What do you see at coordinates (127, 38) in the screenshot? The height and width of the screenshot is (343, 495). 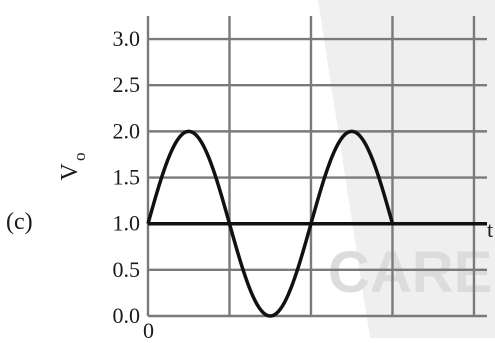 I see `y-tick-label: 3.0` at bounding box center [127, 38].